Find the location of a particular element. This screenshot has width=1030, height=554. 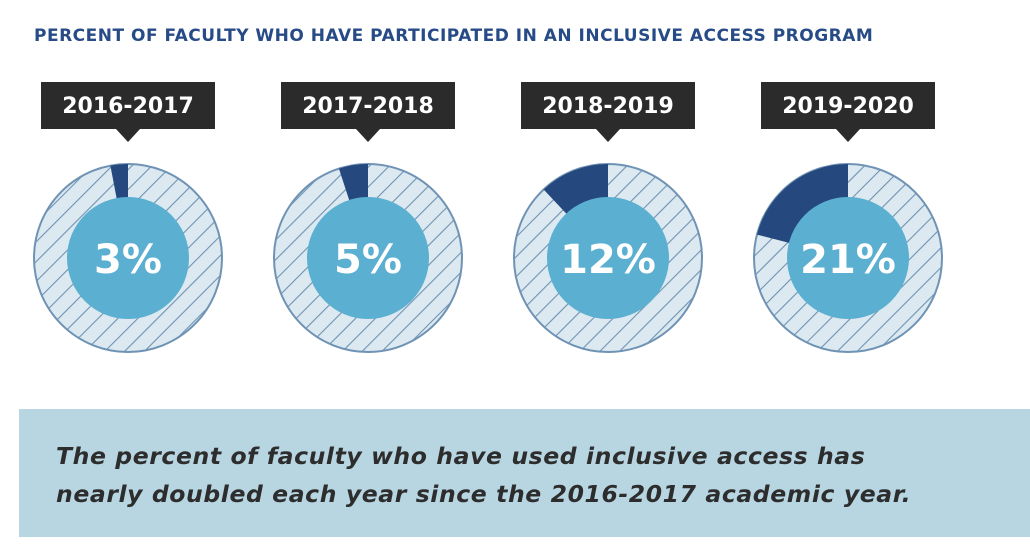

value-label: 3% is located at coordinates (128, 260).